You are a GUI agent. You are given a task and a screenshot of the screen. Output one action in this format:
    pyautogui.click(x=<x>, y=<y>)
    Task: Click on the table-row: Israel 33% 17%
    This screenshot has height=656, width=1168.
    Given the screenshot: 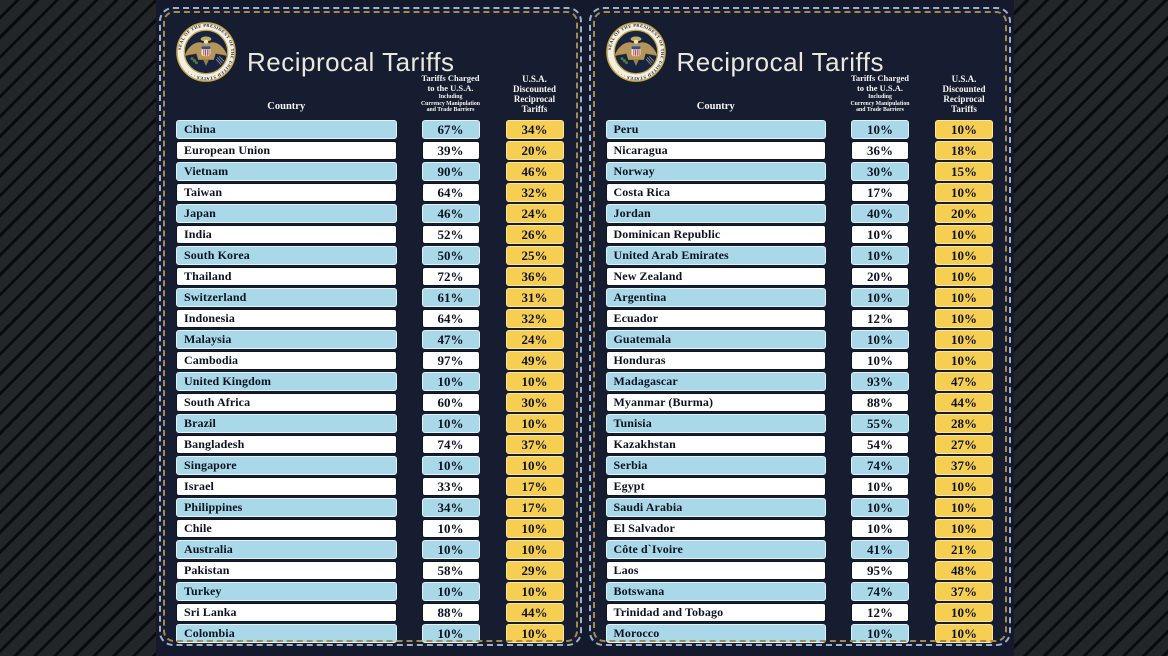 What is the action you would take?
    pyautogui.click(x=370, y=486)
    